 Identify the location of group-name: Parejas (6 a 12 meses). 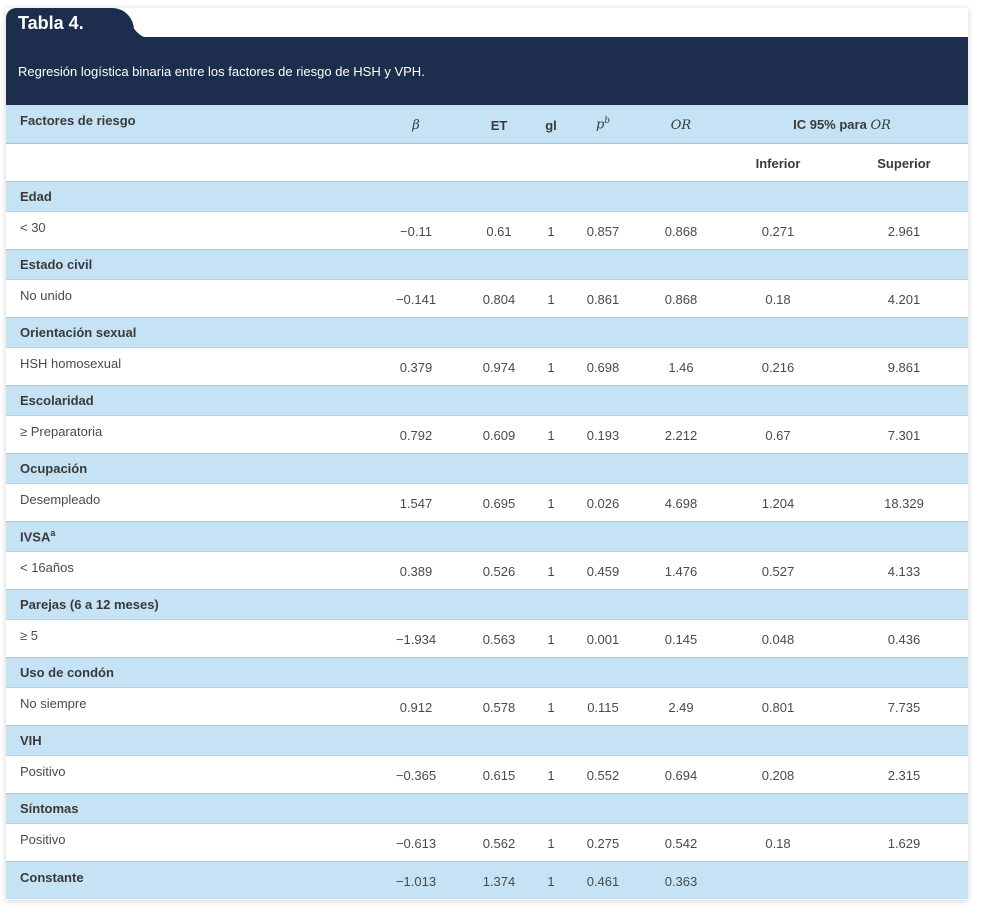
(89, 604).